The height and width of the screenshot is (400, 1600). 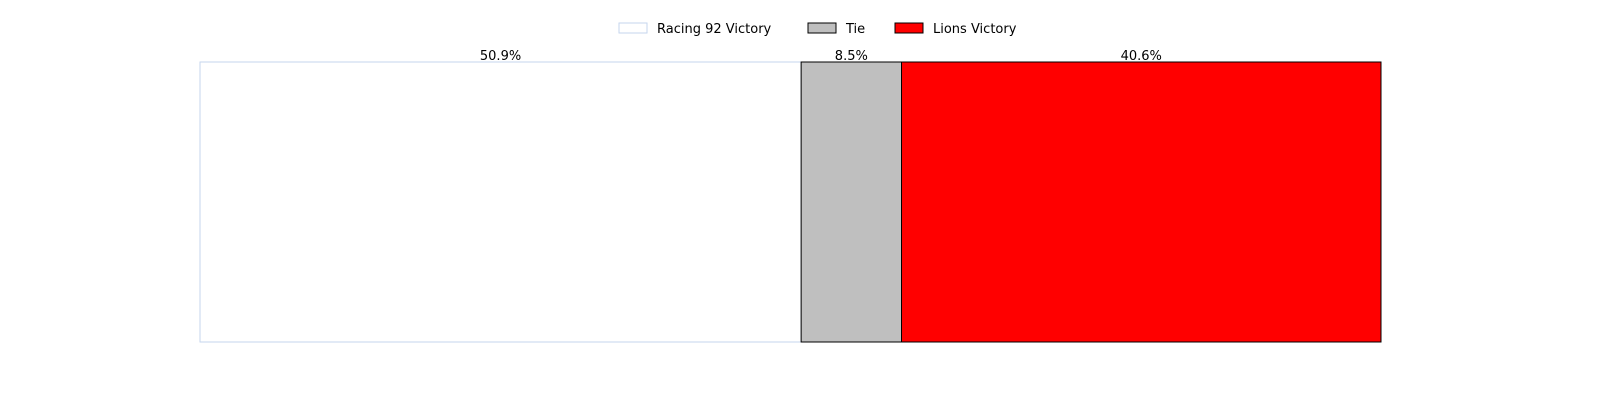 I want to click on data-label-racing-92-victory: 50.9%, so click(x=500, y=56).